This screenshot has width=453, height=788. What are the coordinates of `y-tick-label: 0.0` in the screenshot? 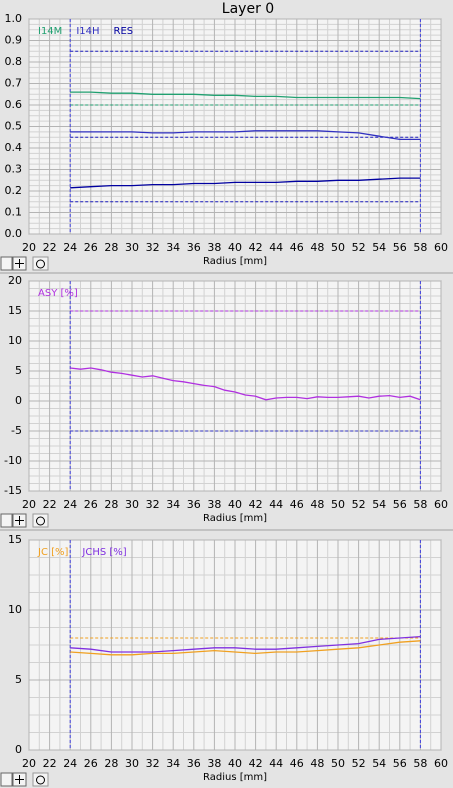 It's located at (14, 233).